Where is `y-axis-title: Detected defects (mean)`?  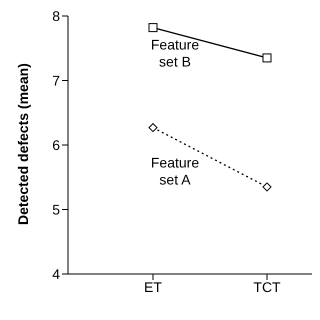 y-axis-title: Detected defects (mean) is located at coordinates (22, 144).